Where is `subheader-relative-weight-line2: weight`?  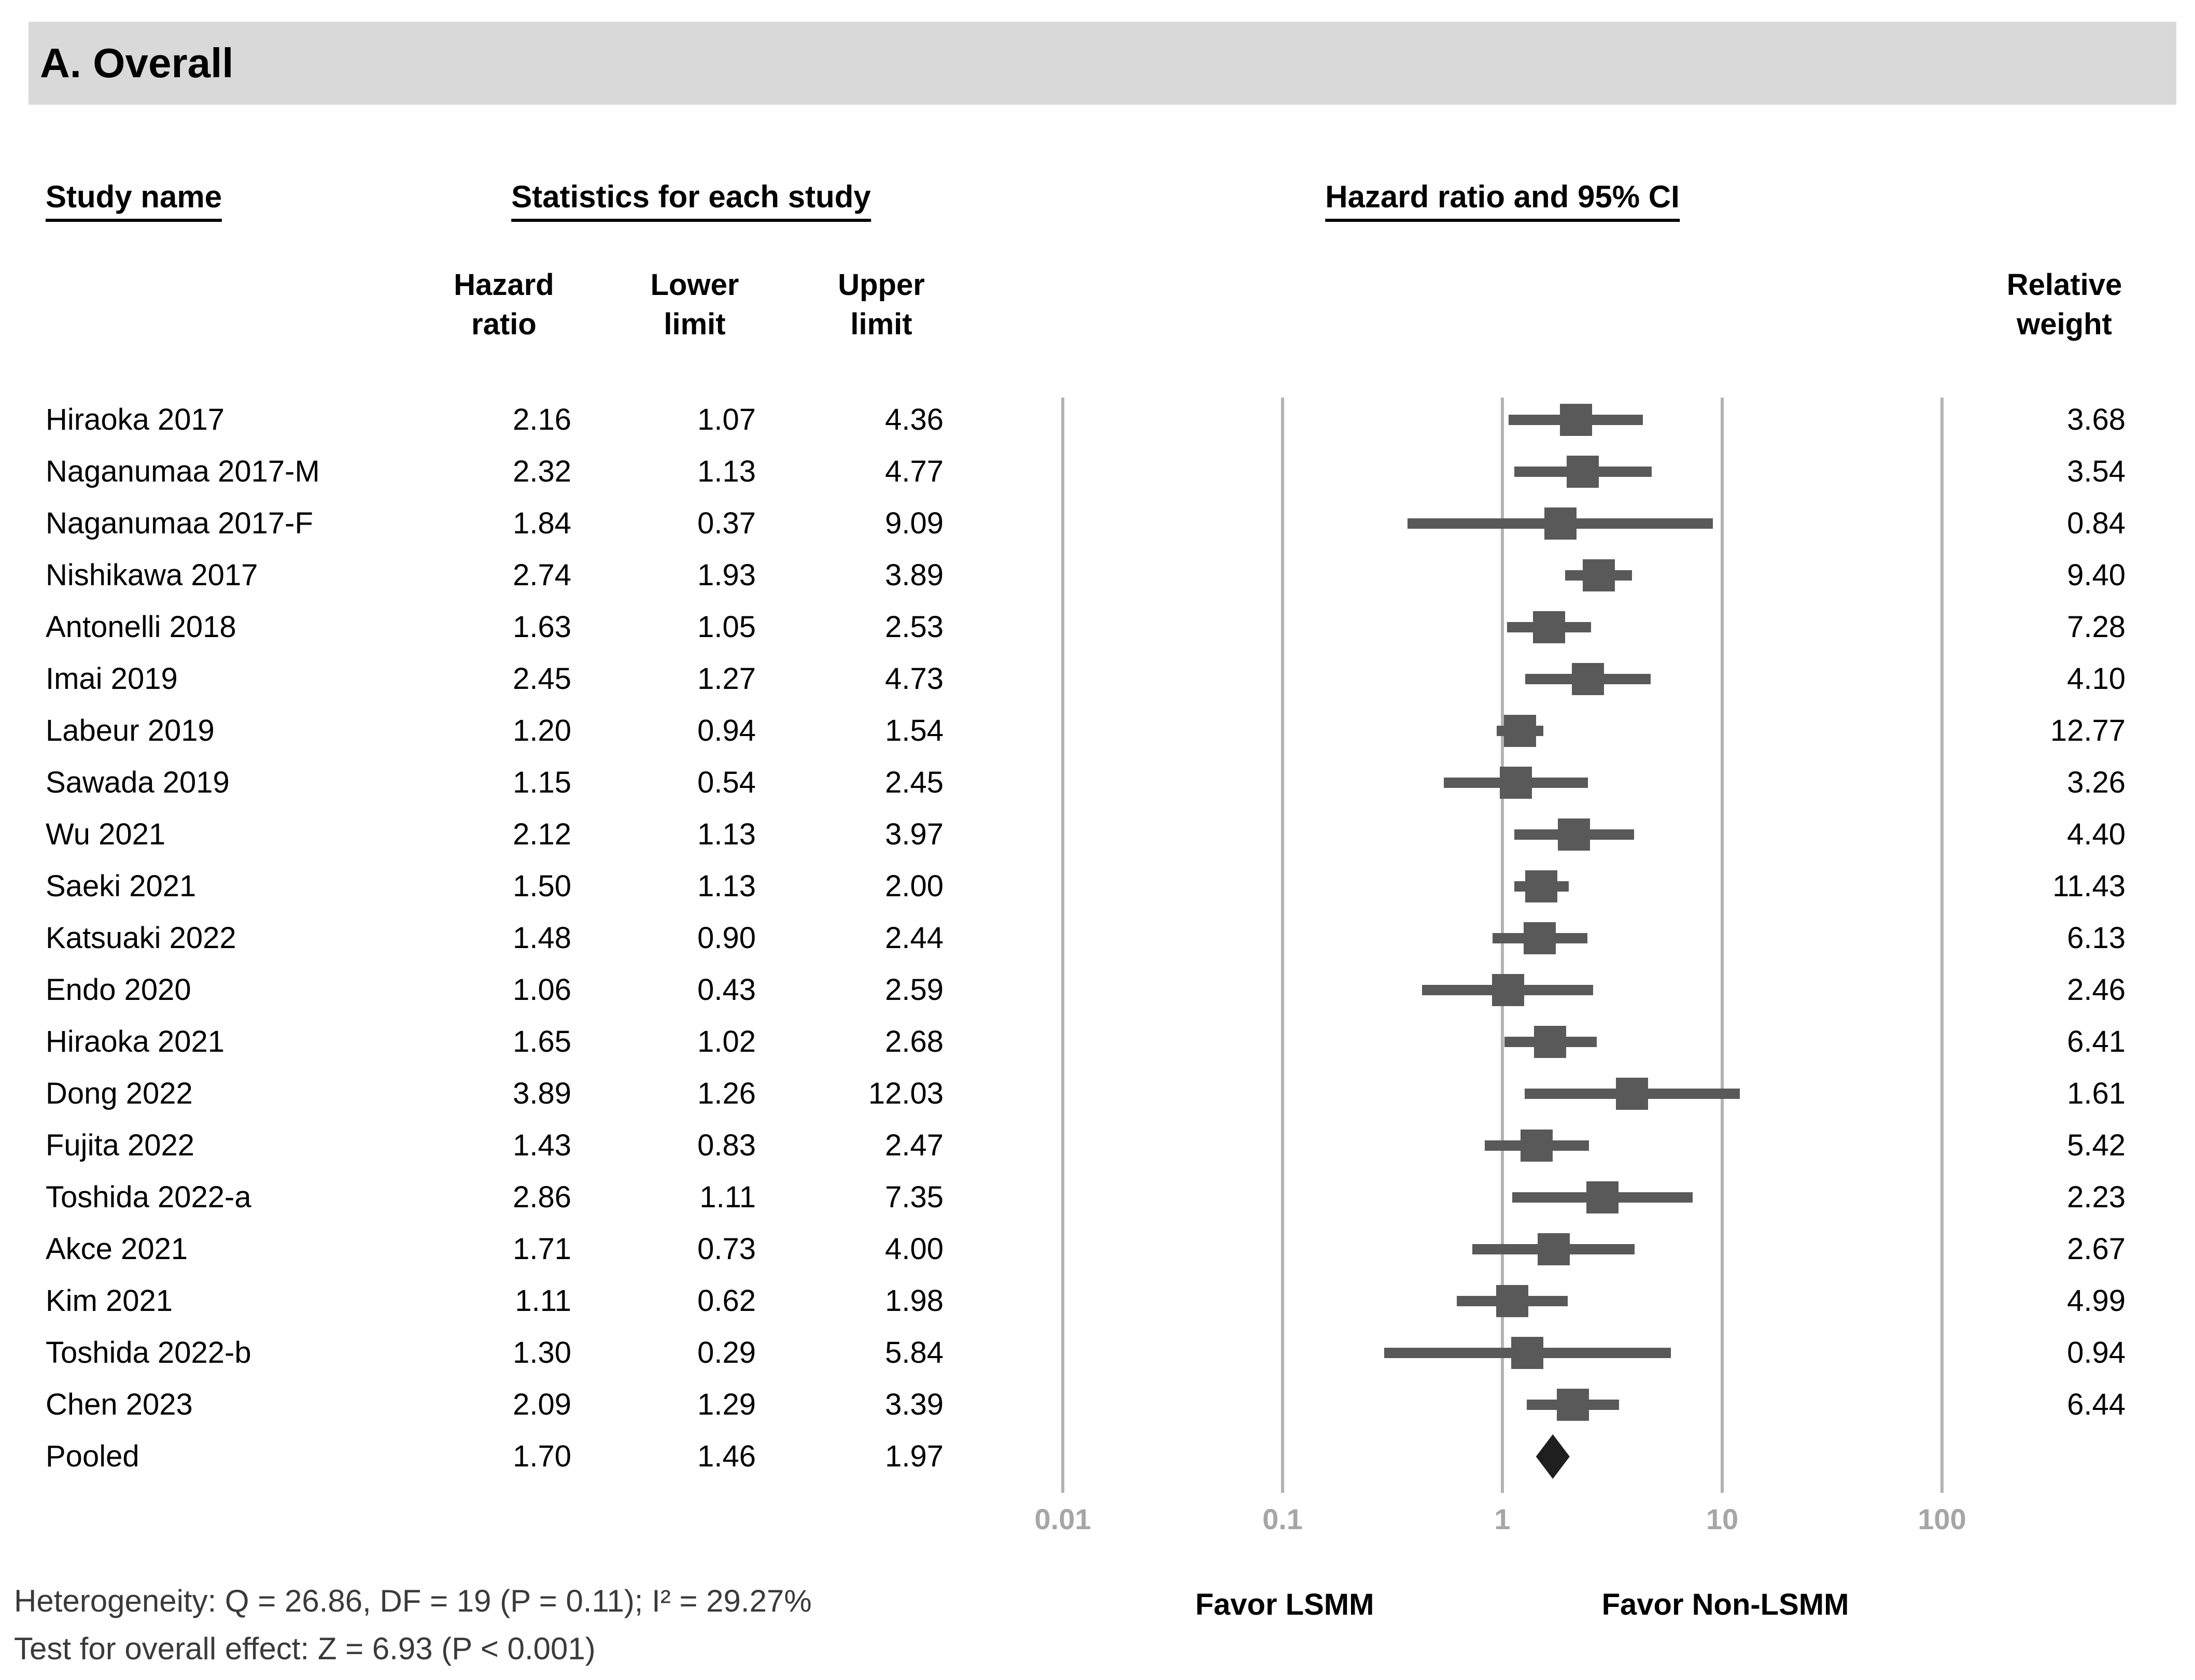
subheader-relative-weight-line2: weight is located at coordinates (2064, 324).